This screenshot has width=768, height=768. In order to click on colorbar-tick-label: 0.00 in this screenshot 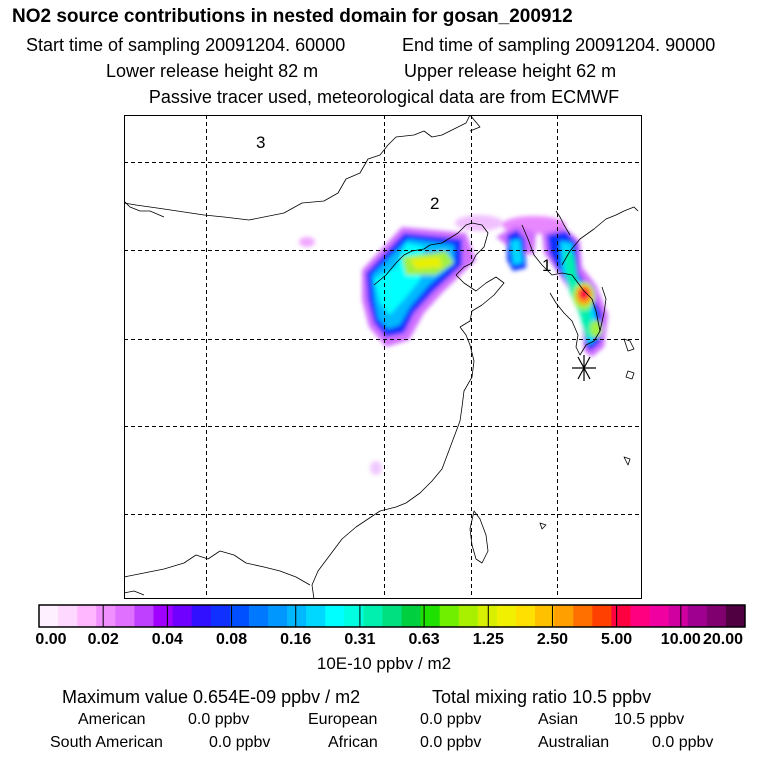, I will do `click(51, 639)`.